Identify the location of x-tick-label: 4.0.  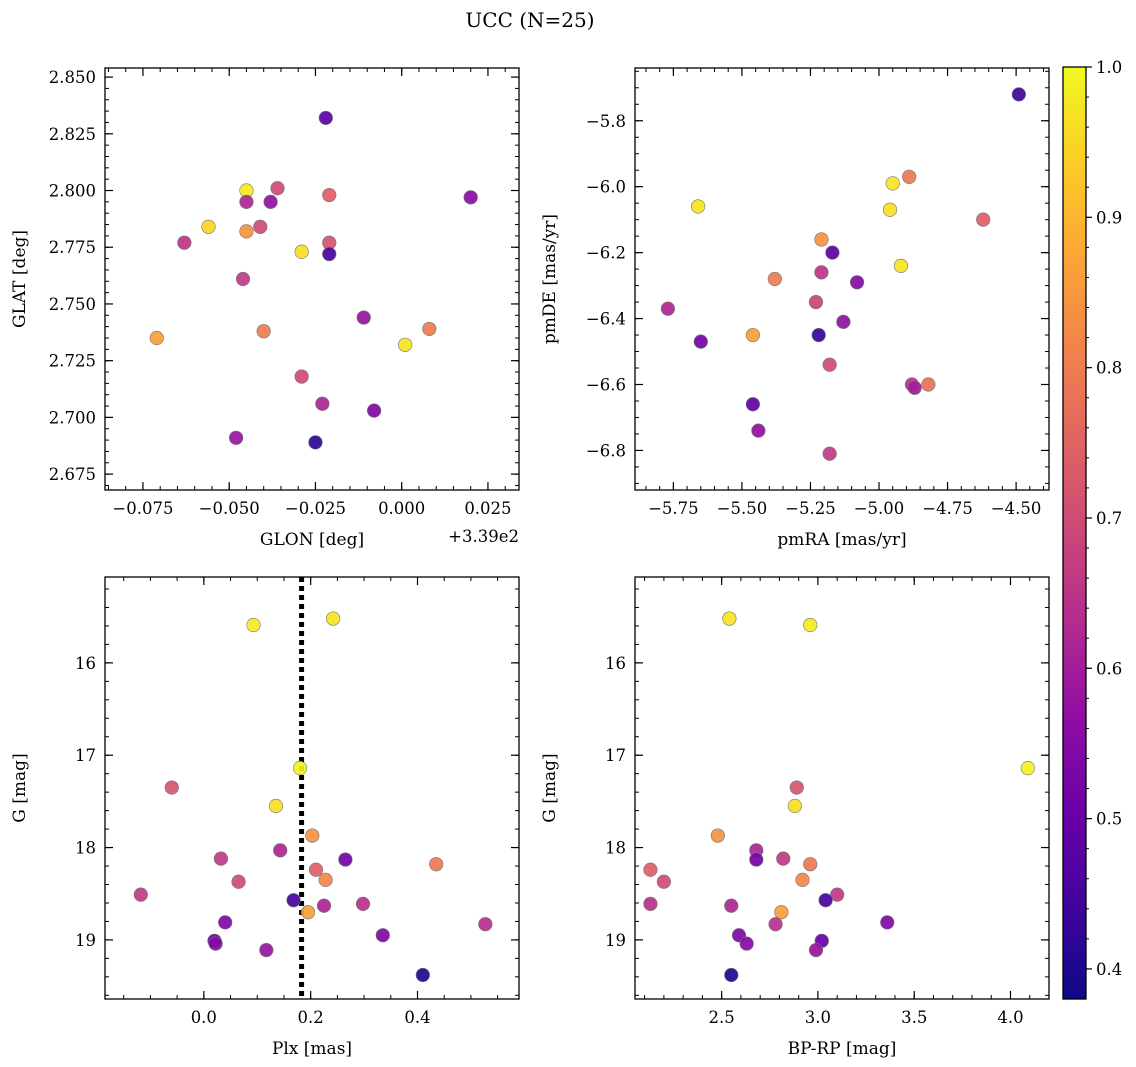
(1010, 1017).